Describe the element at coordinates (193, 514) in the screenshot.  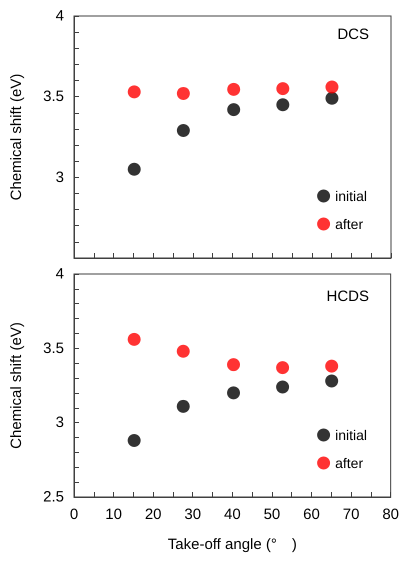
I see `x-tick-label: 30` at that location.